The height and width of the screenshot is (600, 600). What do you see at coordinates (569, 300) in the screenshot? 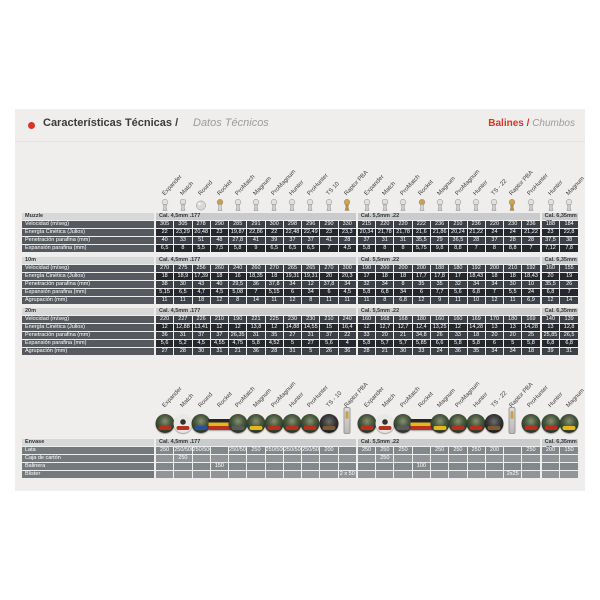
I see `cell: 14` at bounding box center [569, 300].